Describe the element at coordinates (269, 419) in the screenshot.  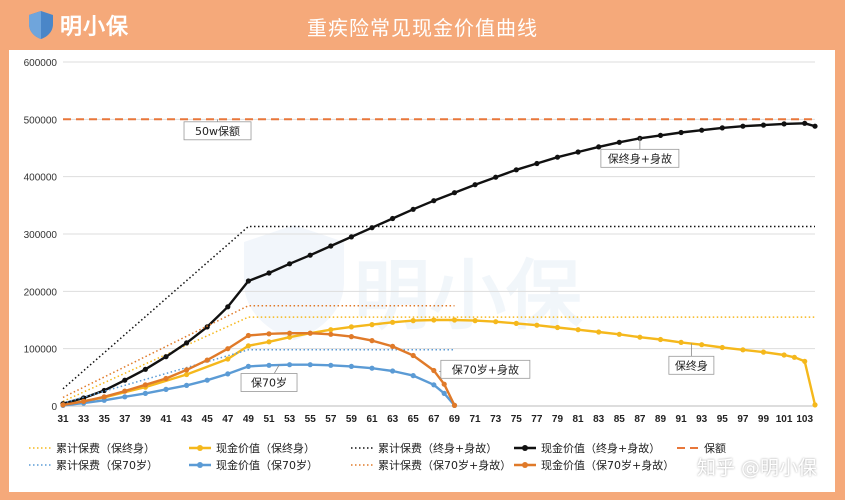
I see `x-tick-label: 51` at that location.